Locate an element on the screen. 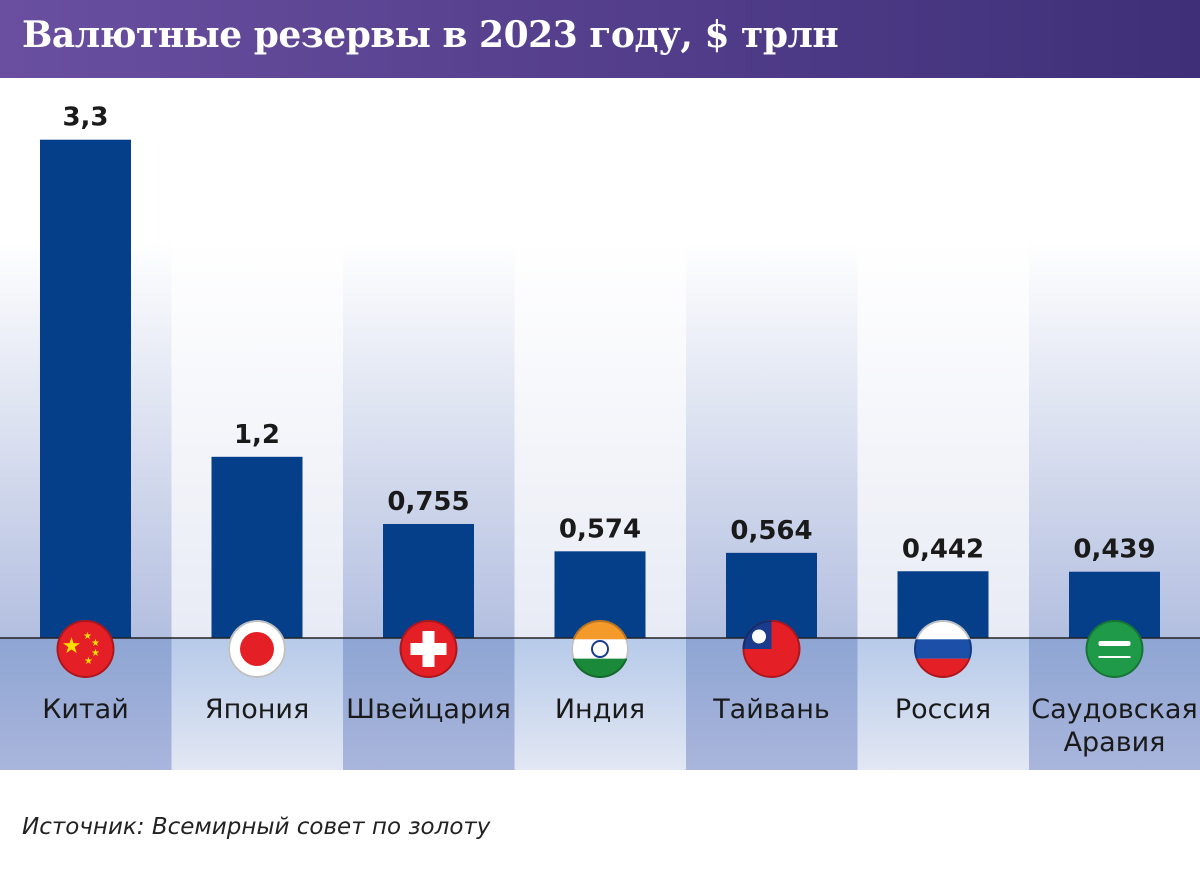  saudi-arabia-flag-icon is located at coordinates (1114, 649).